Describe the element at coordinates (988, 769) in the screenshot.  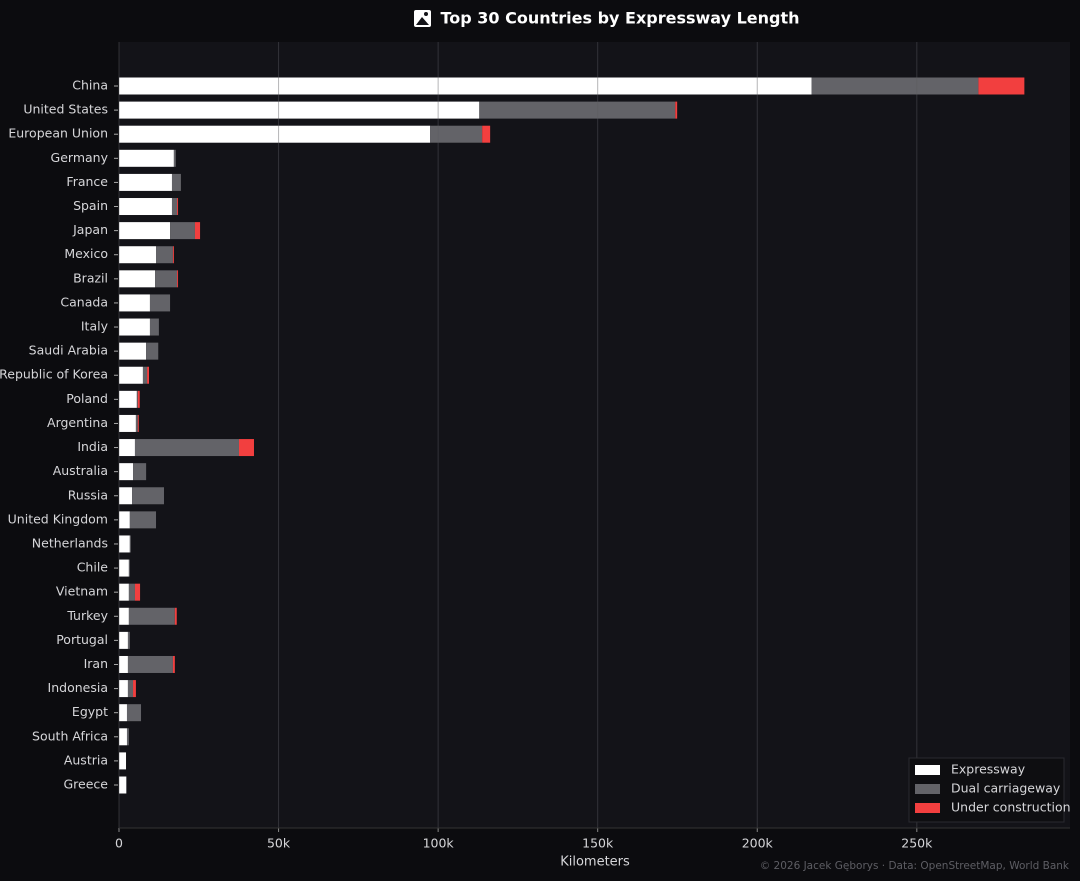
I see `legend-label: Expressway` at that location.